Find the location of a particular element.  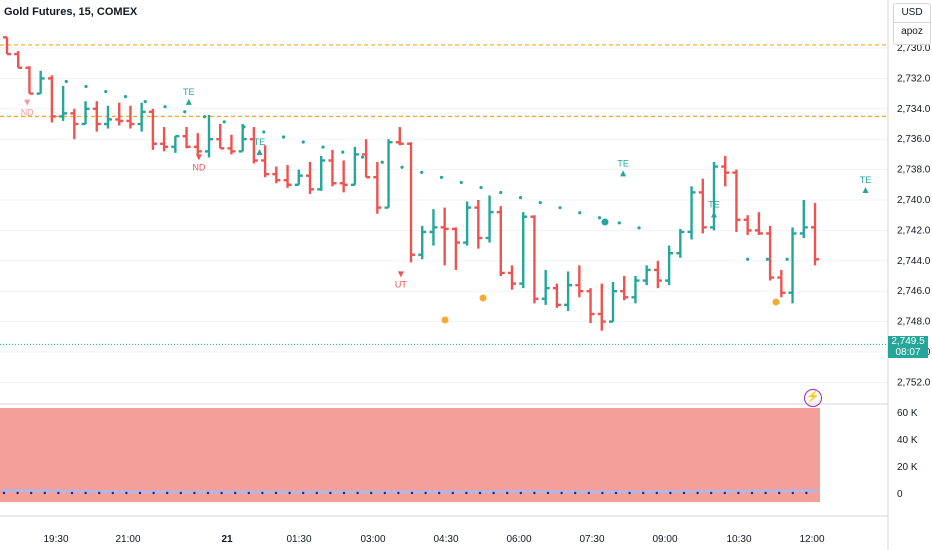

price-tick-label: 2,730.0 is located at coordinates (914, 48).